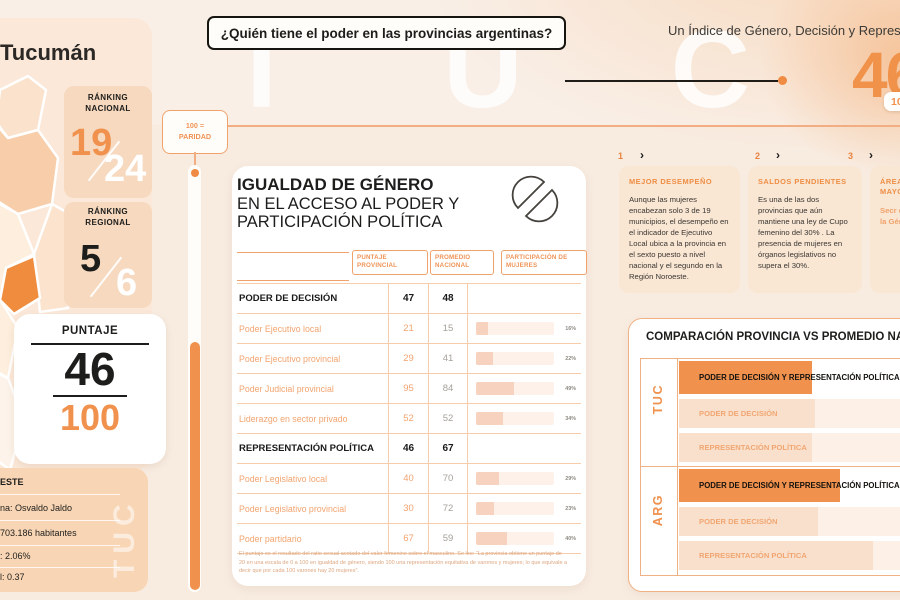 The height and width of the screenshot is (600, 900). I want to click on paridad-legend: 100 = PARIDAD, so click(195, 132).